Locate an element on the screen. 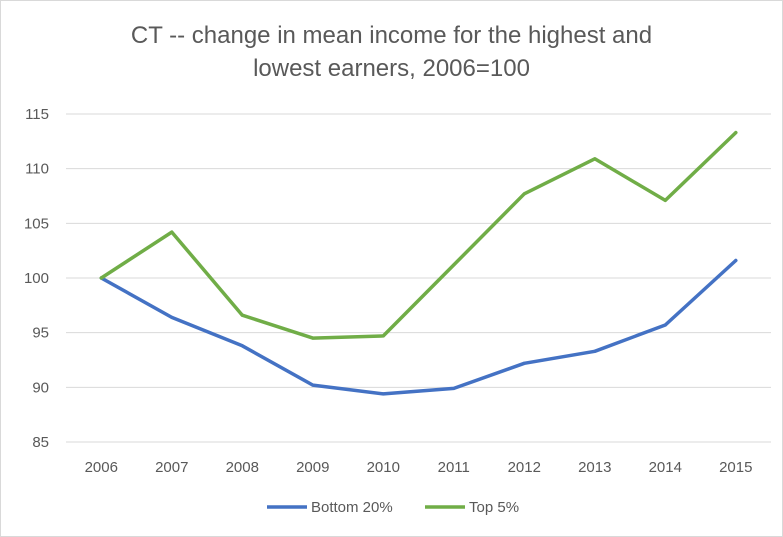  y-axis-ticks: 85 90 95 100 105 110 115 is located at coordinates (36, 278).